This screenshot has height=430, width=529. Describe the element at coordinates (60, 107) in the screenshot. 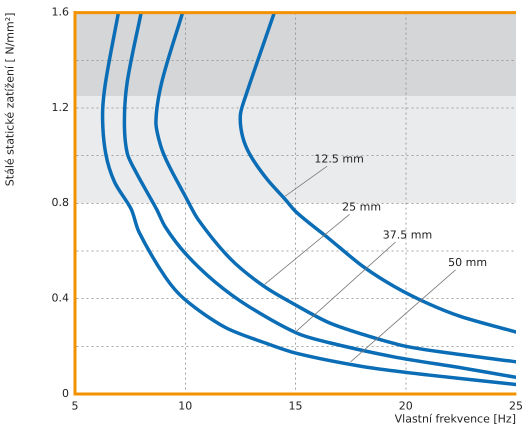

I see `y-tick-label: 1.2` at that location.